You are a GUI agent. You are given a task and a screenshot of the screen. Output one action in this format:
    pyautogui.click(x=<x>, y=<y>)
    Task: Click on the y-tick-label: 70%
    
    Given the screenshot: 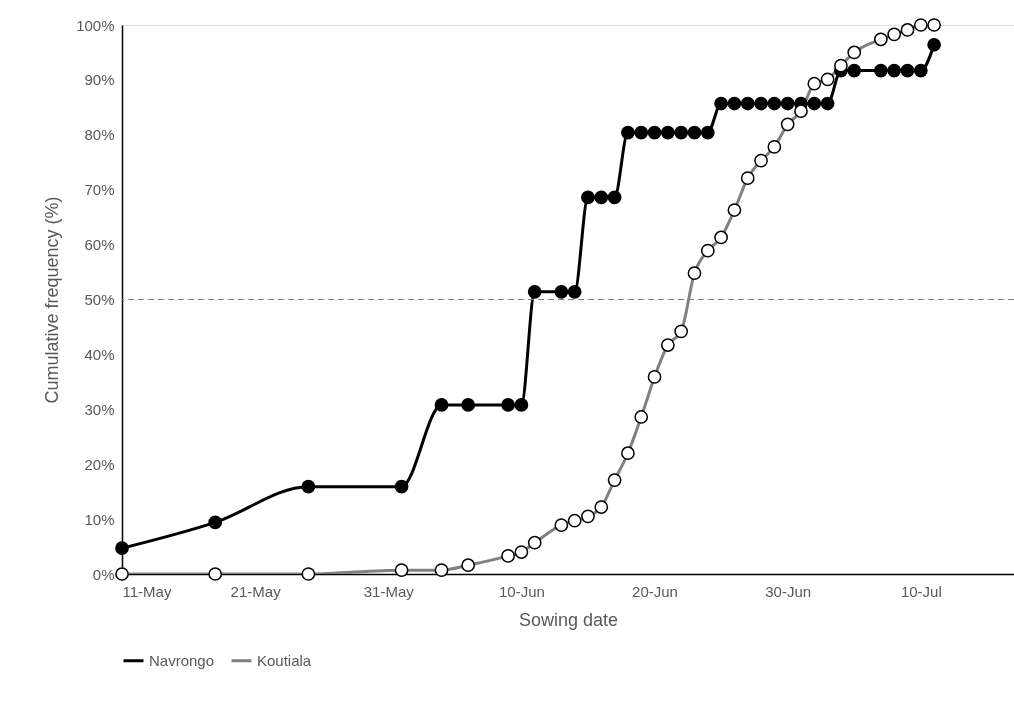 What is the action you would take?
    pyautogui.click(x=99, y=190)
    